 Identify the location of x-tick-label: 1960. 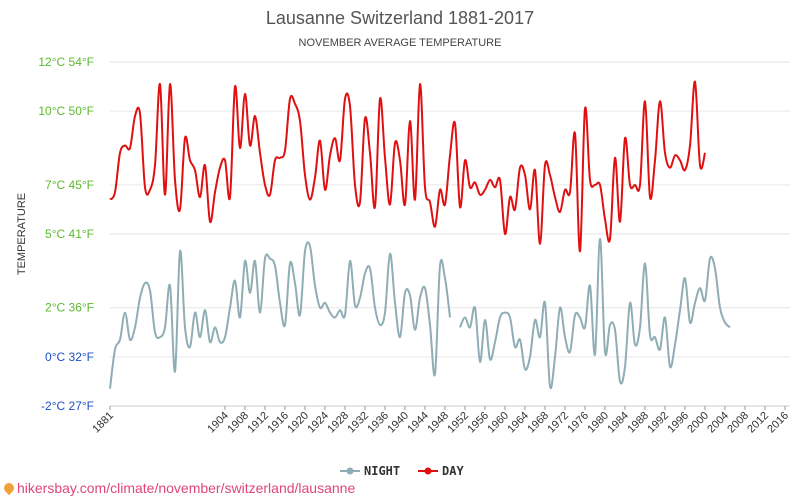
(498, 423).